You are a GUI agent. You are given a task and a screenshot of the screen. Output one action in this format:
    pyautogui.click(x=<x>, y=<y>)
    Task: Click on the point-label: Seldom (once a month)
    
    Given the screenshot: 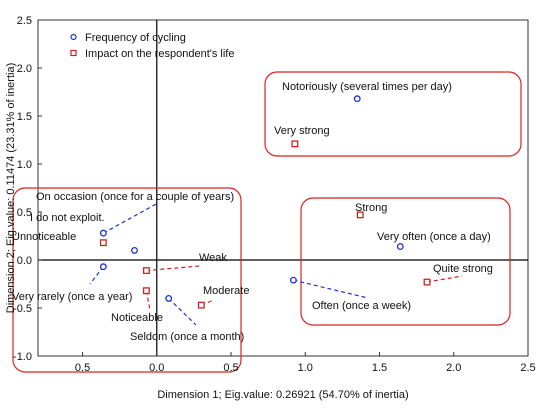 What is the action you would take?
    pyautogui.click(x=187, y=337)
    